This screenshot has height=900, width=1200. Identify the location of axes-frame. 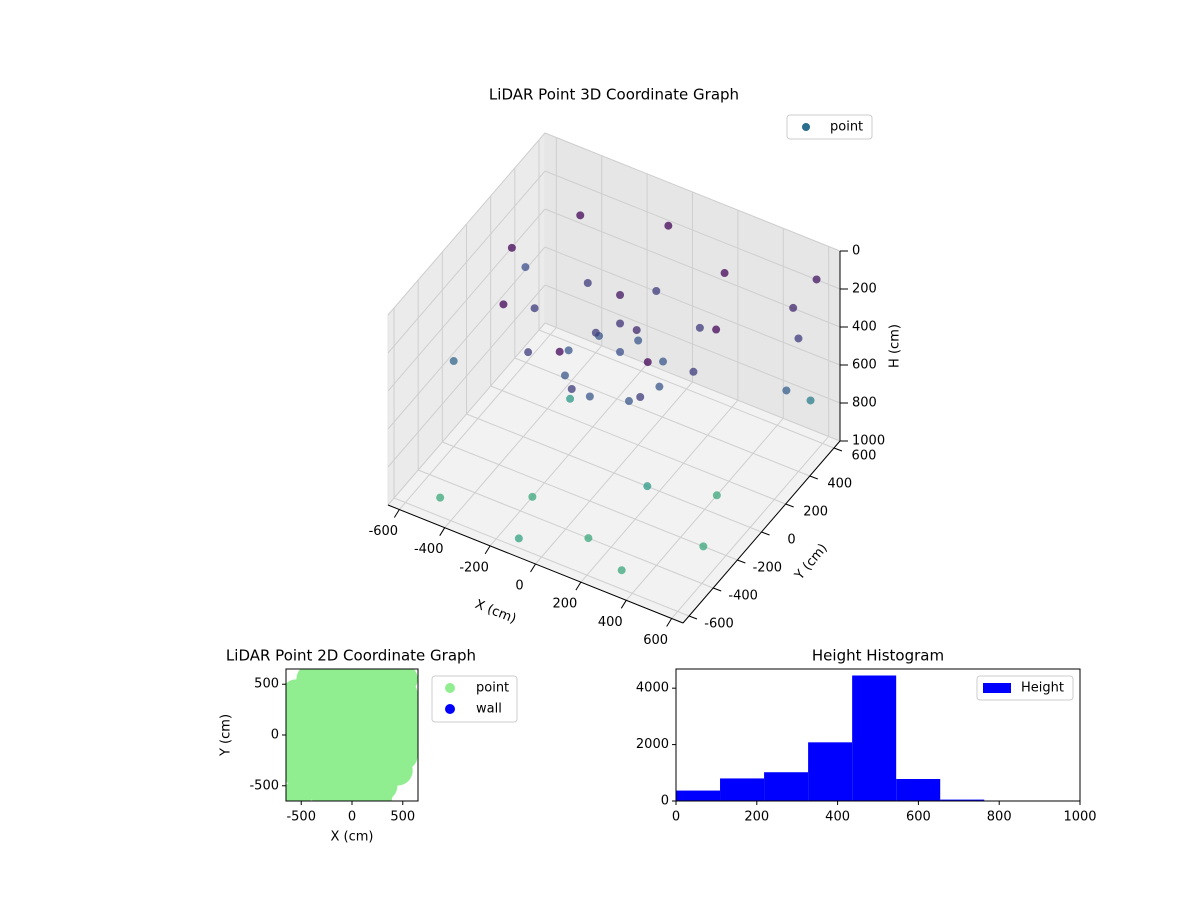
(878, 735).